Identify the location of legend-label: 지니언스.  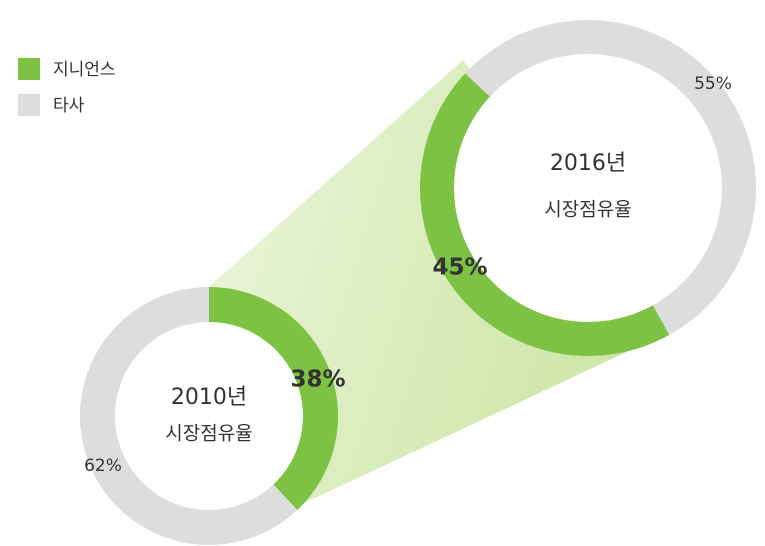
(84, 70).